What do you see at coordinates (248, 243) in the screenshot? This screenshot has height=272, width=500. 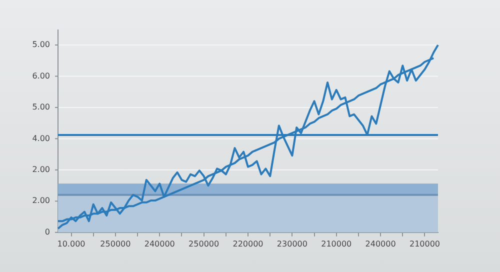 I see `x-tick-label: 220000` at bounding box center [248, 243].